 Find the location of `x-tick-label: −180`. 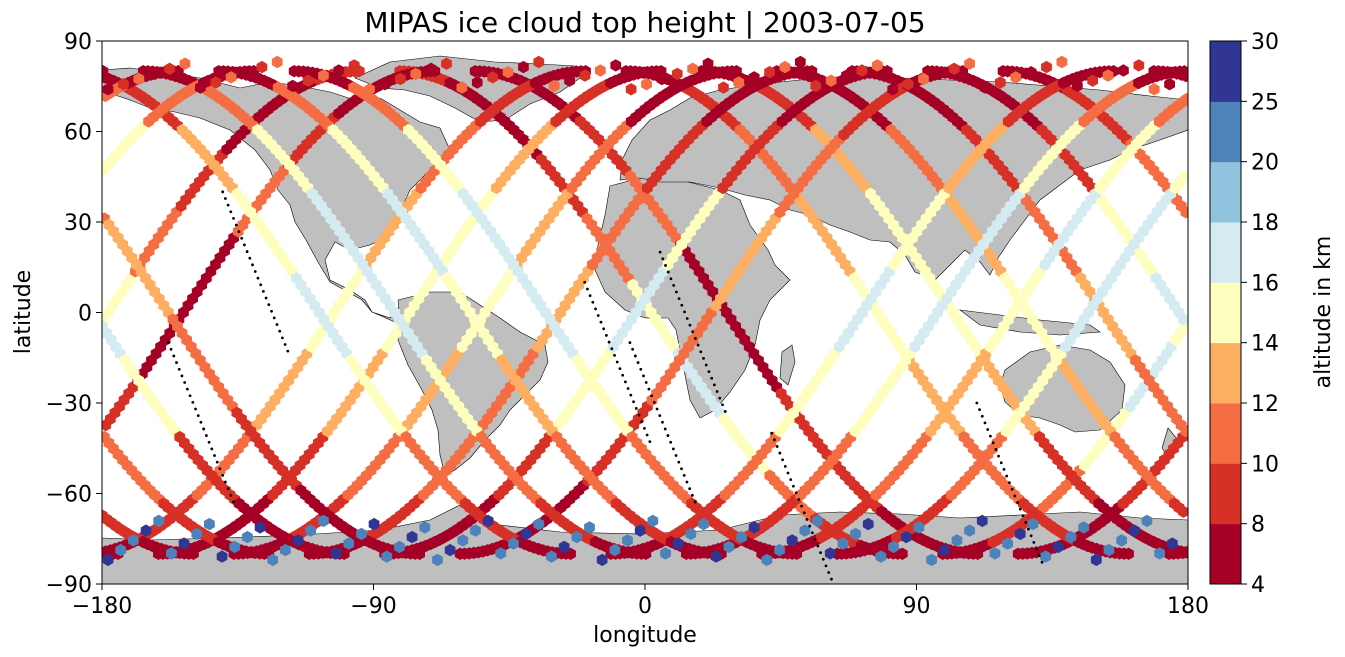

x-tick-label: −180 is located at coordinates (102, 606).